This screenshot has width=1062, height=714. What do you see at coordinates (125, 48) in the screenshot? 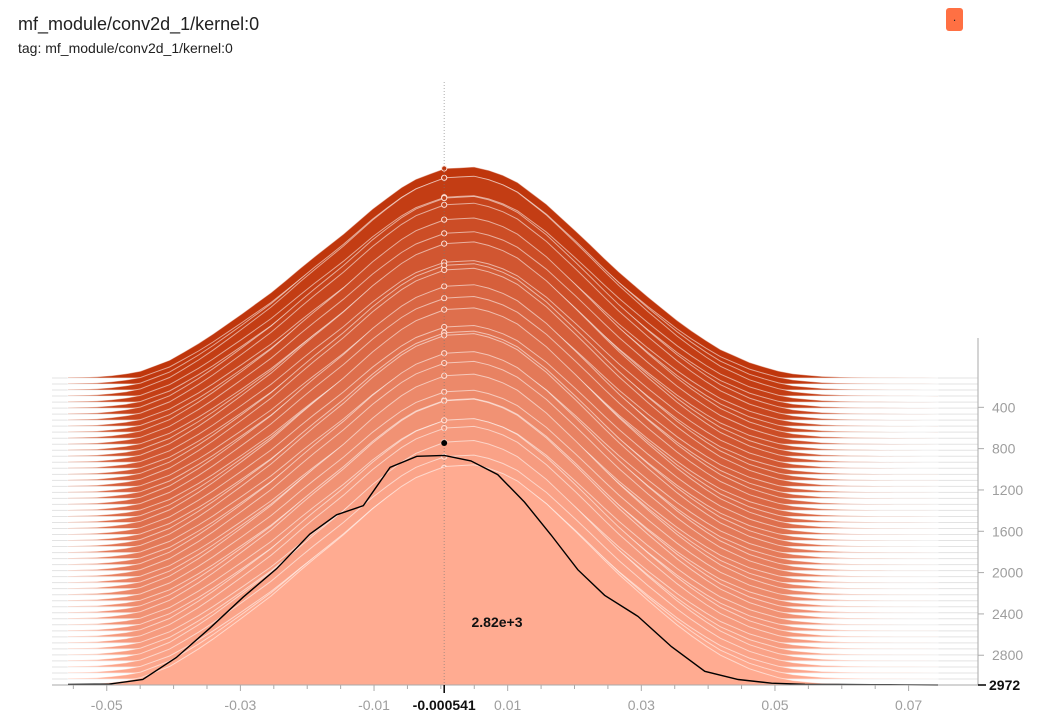
I see `chart-tag: tag: mf_module/conv2d_1/kernel:0` at bounding box center [125, 48].